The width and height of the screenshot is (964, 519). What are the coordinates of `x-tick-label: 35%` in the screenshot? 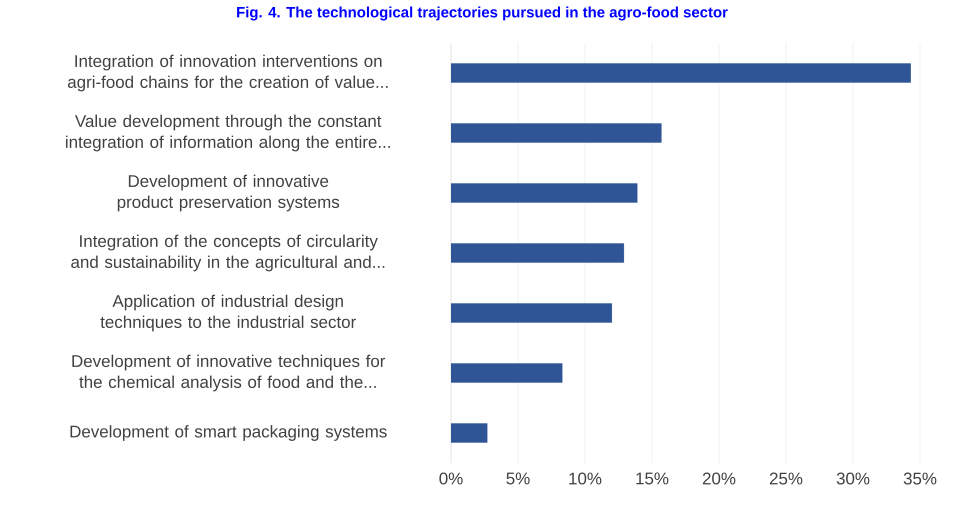 It's located at (920, 478).